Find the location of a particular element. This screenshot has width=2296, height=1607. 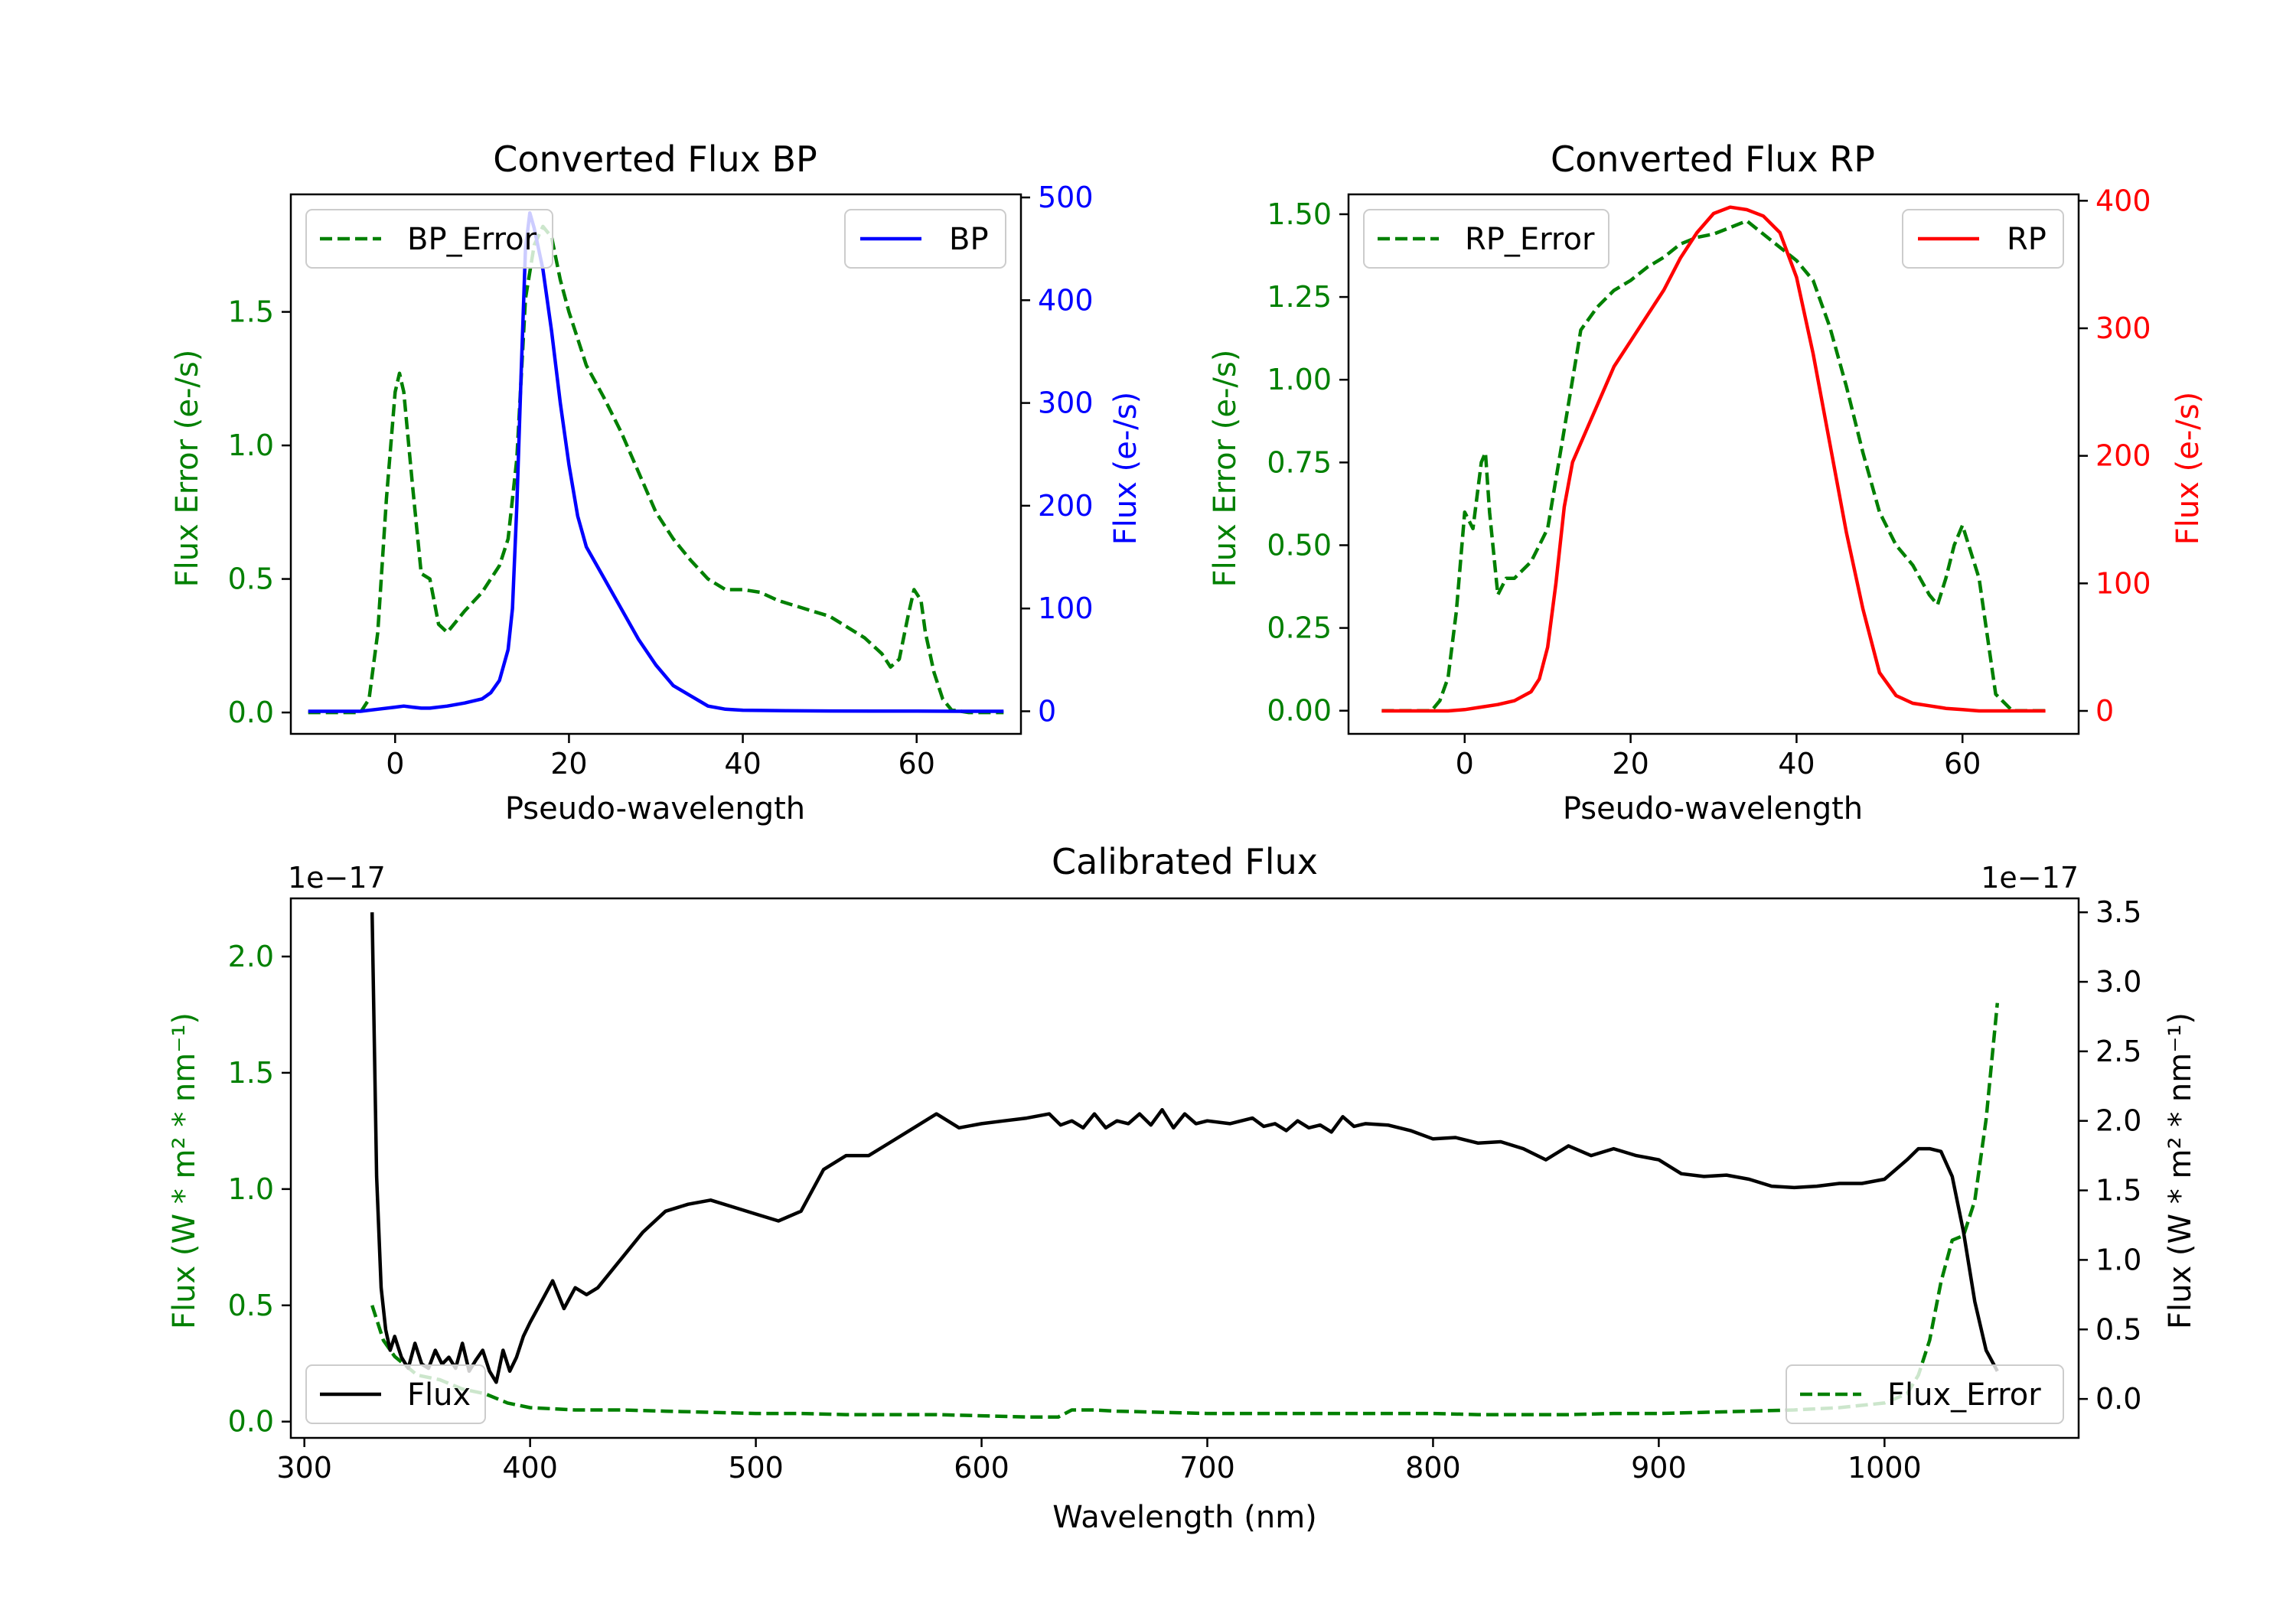

bp-x-axis-label: Pseudo-wavelength is located at coordinates (655, 808).